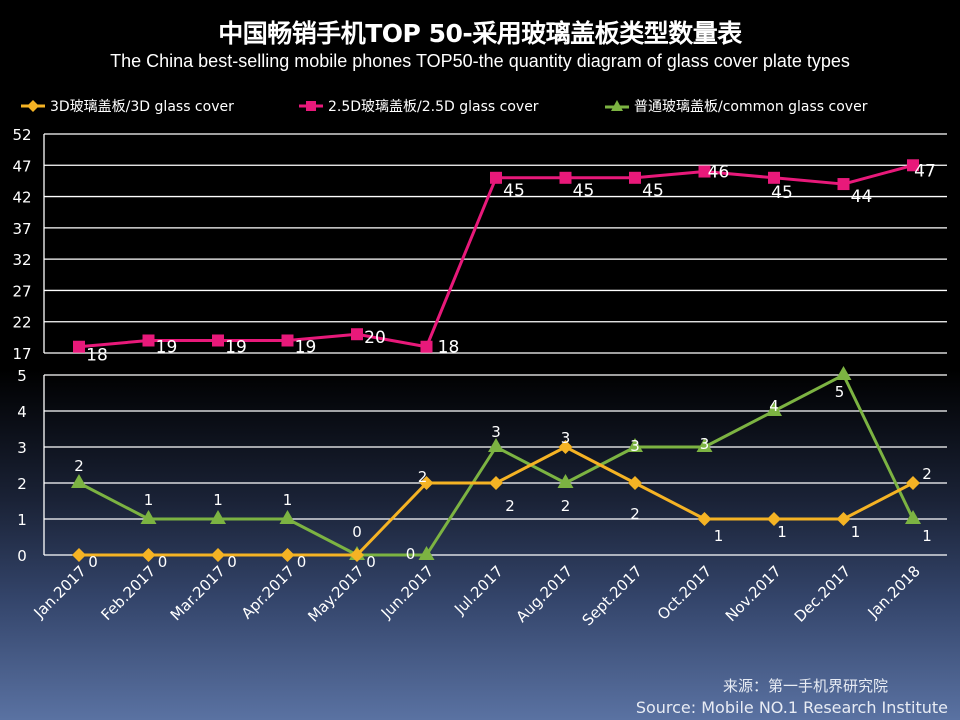  I want to click on x-tick-label: Oct.2017, so click(684, 592).